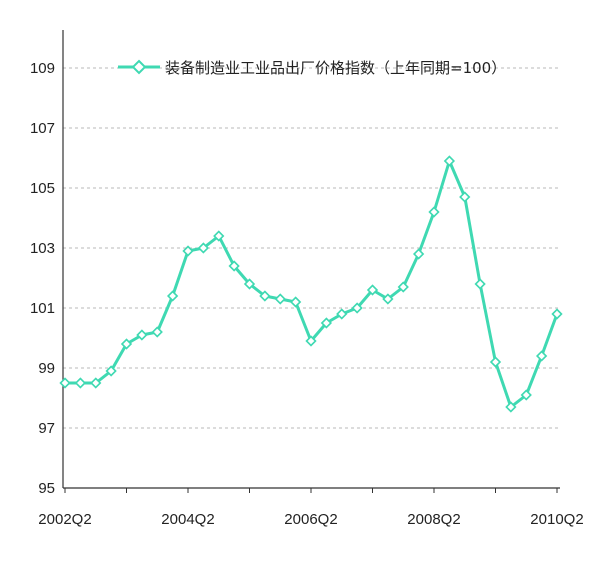 This screenshot has height=565, width=600. What do you see at coordinates (46, 488) in the screenshot?
I see `y-tick-label: 95` at bounding box center [46, 488].